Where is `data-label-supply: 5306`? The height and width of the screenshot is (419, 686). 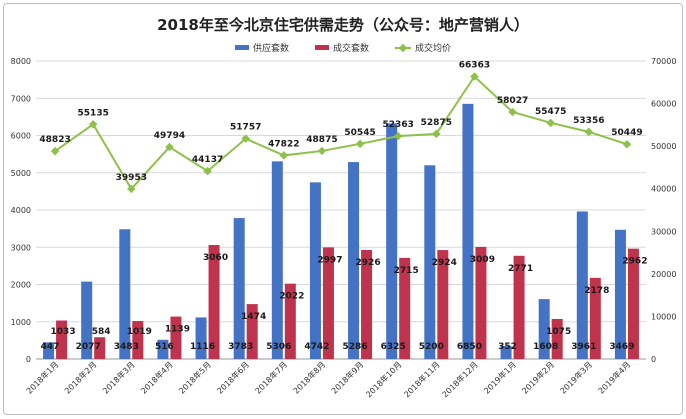
data-label-supply: 5306 is located at coordinates (278, 347).